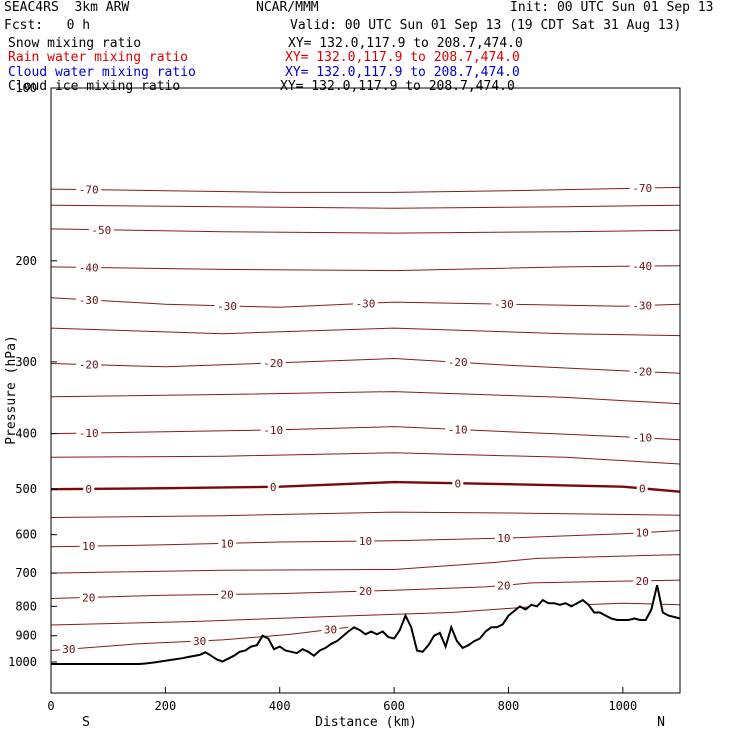 This screenshot has height=740, width=740. I want to click on field-cloudice-label: Cloud ice mixing ratio, so click(94, 86).